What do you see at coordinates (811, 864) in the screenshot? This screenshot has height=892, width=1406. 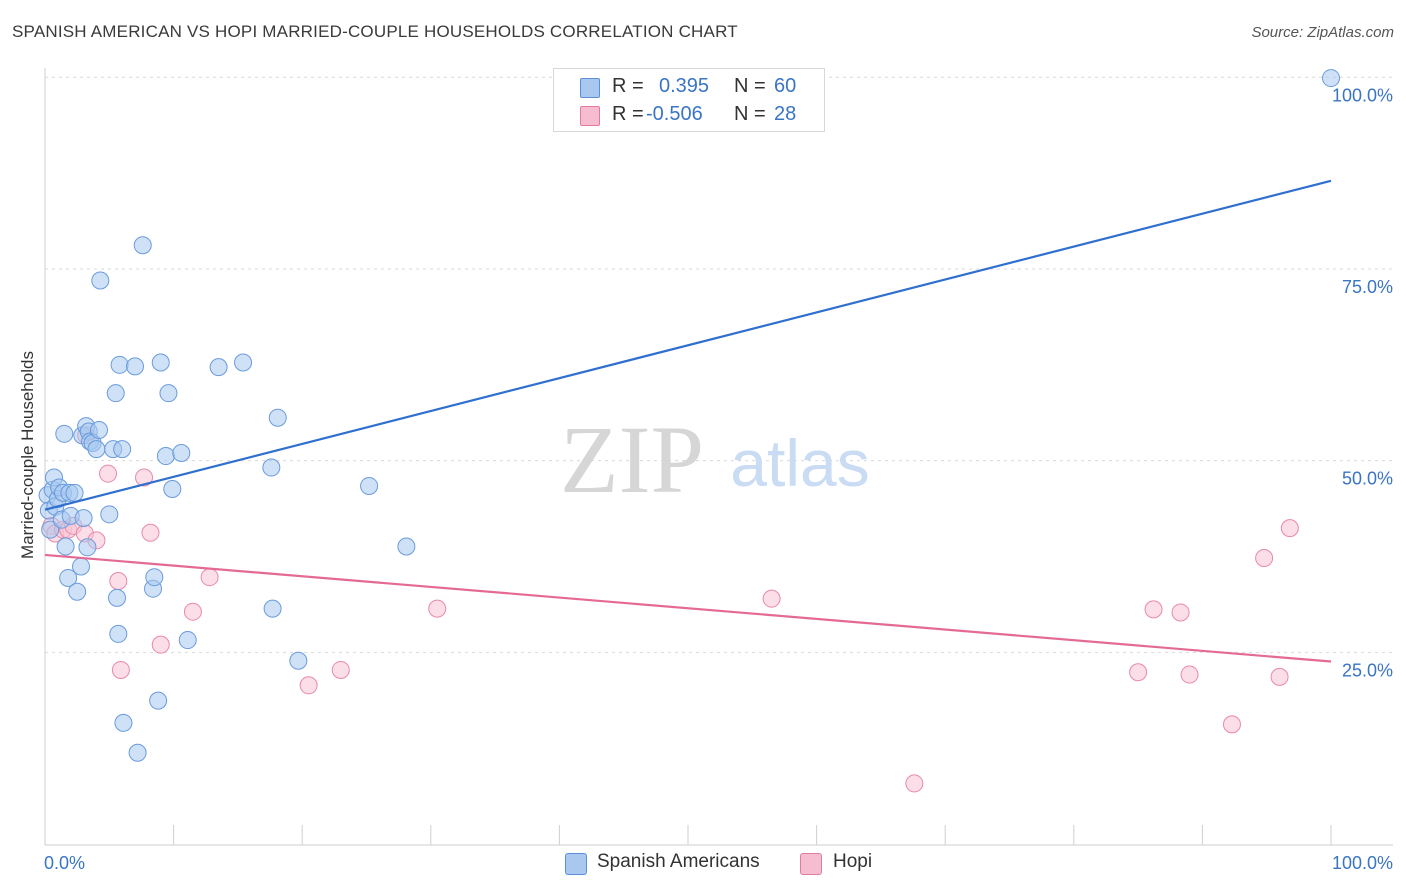 I see `legend-swatch-hopi` at bounding box center [811, 864].